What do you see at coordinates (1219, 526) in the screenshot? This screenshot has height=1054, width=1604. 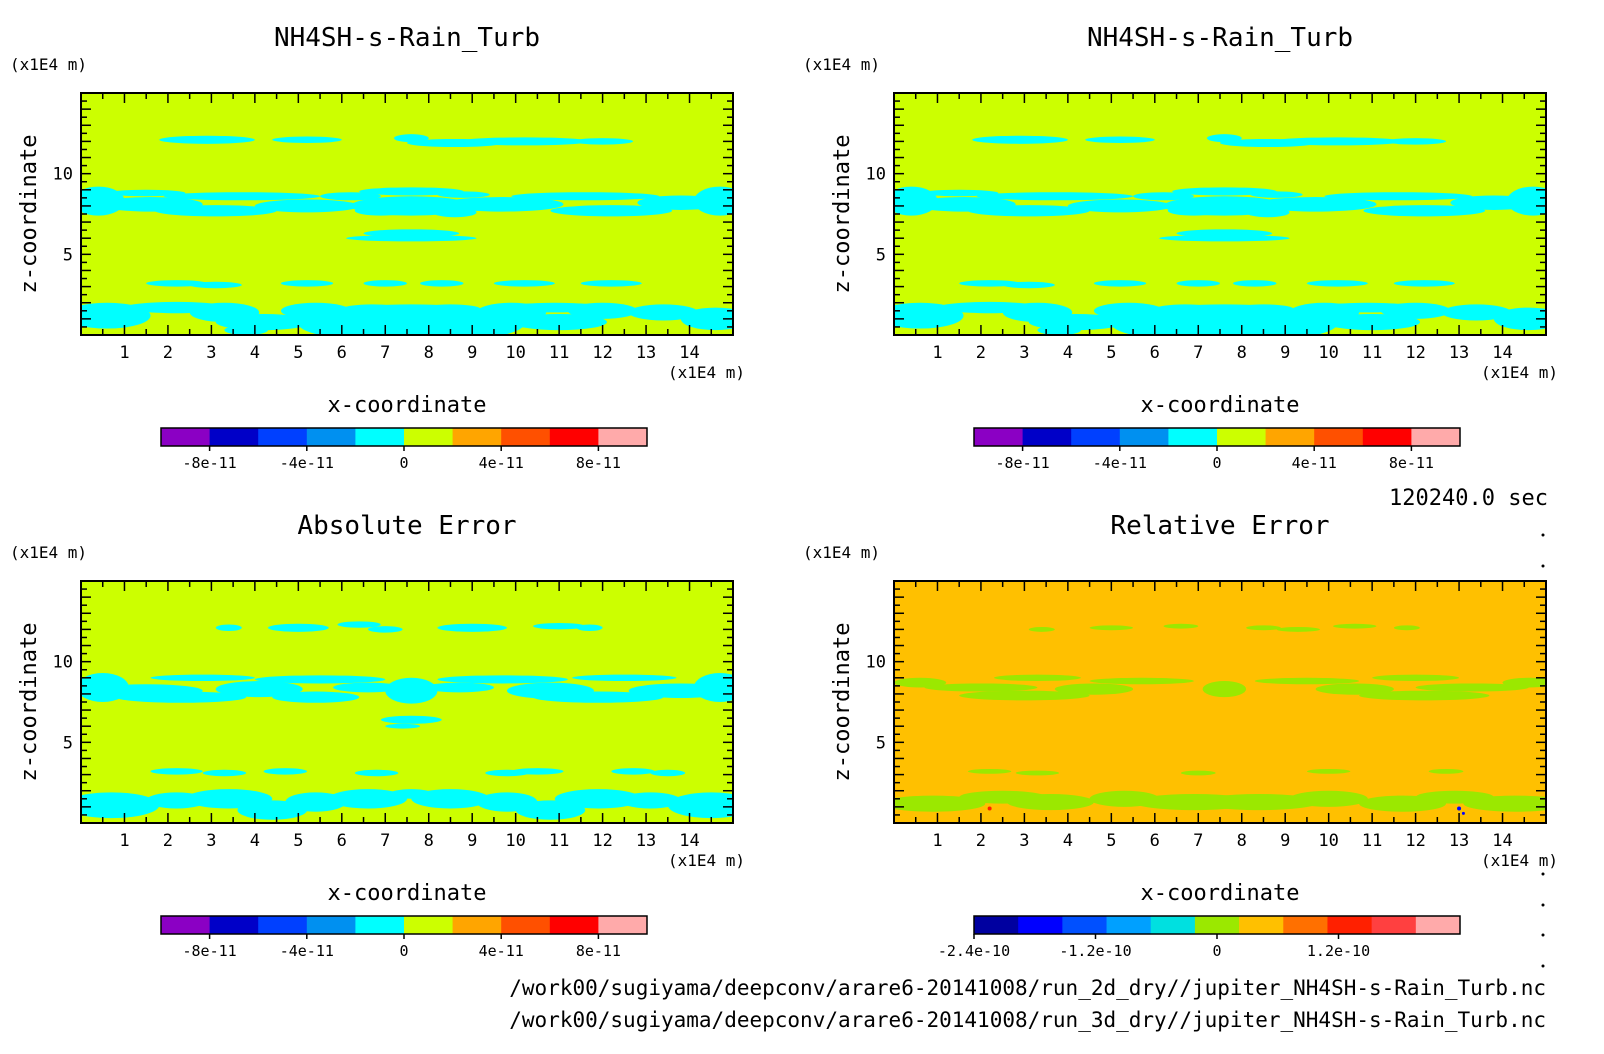 I see `panel-title: Relative Error` at bounding box center [1219, 526].